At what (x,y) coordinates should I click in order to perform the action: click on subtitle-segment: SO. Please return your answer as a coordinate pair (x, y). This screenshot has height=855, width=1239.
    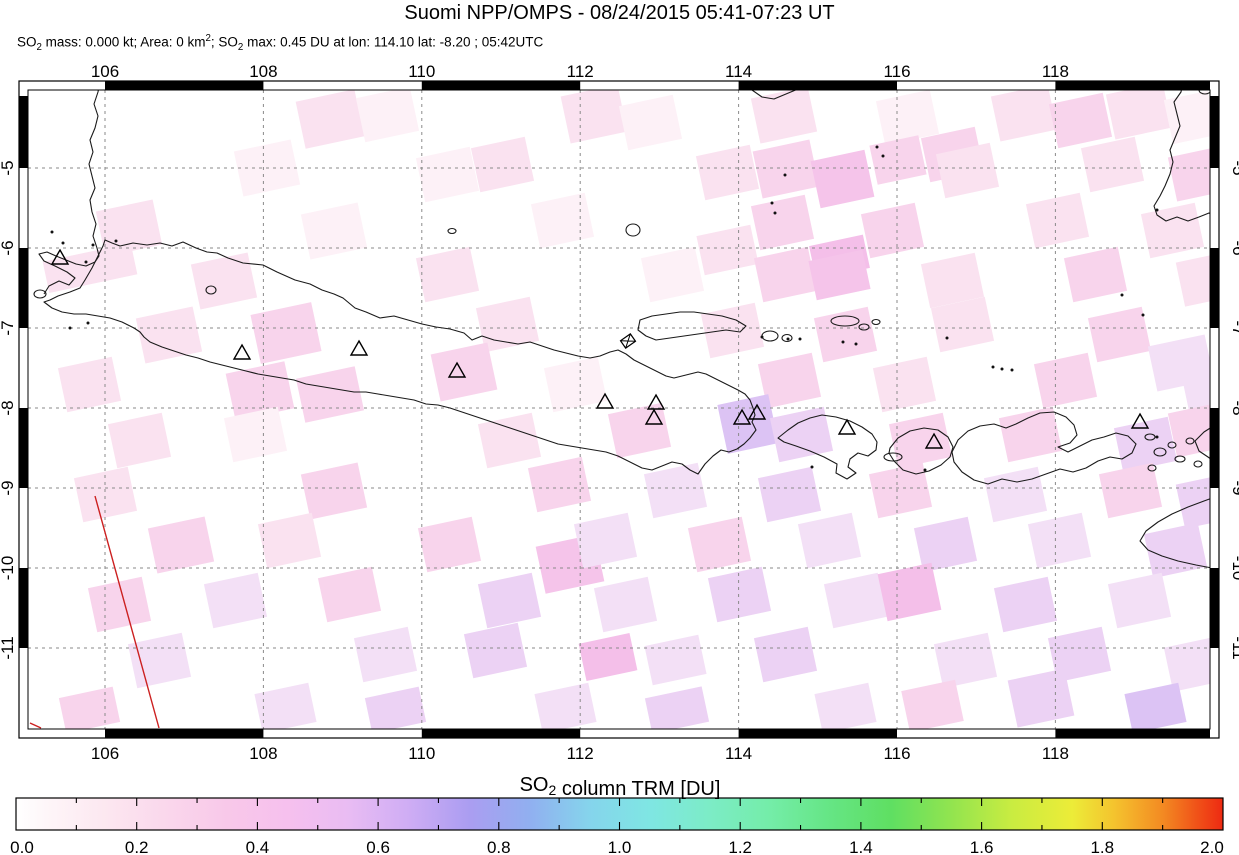
    Looking at the image, I should click on (27, 42).